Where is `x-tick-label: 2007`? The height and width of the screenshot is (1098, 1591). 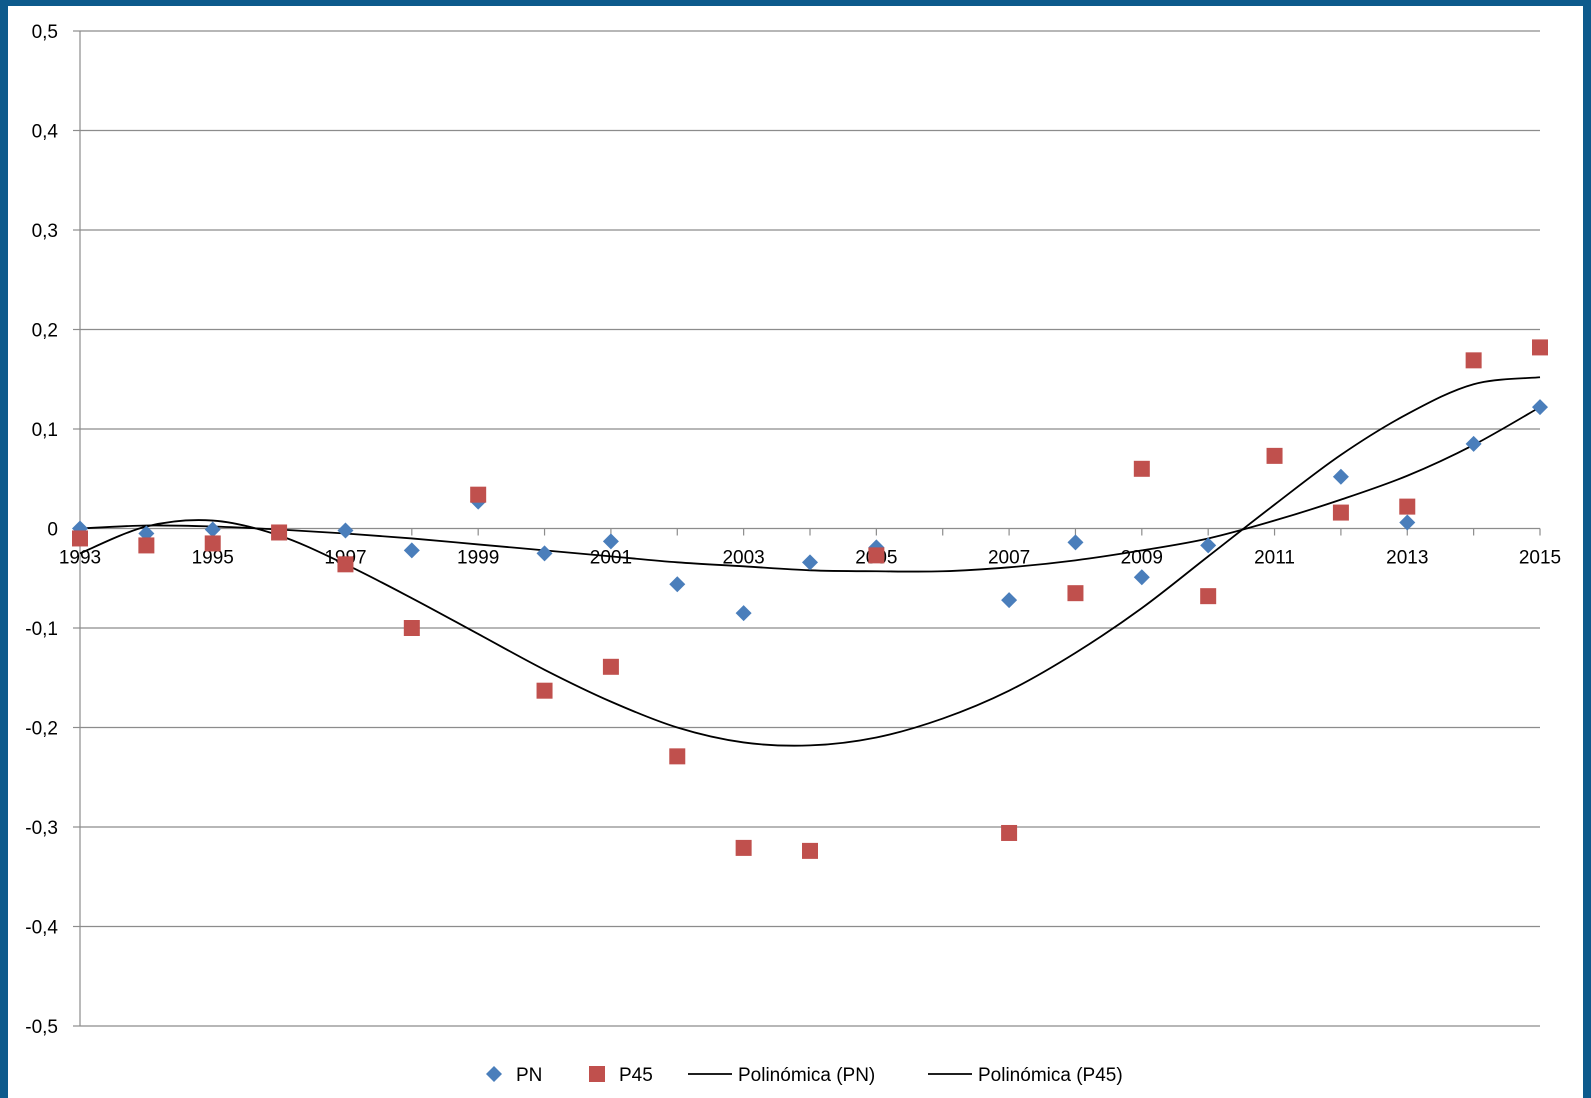 x-tick-label: 2007 is located at coordinates (1009, 558).